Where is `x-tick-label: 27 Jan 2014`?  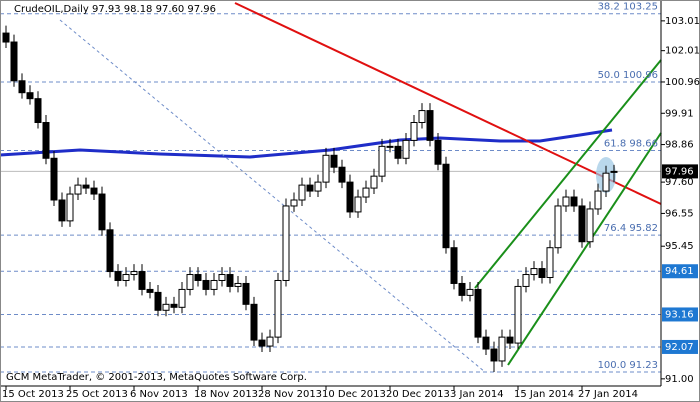 x-tick-label: 27 Jan 2014 is located at coordinates (608, 394).